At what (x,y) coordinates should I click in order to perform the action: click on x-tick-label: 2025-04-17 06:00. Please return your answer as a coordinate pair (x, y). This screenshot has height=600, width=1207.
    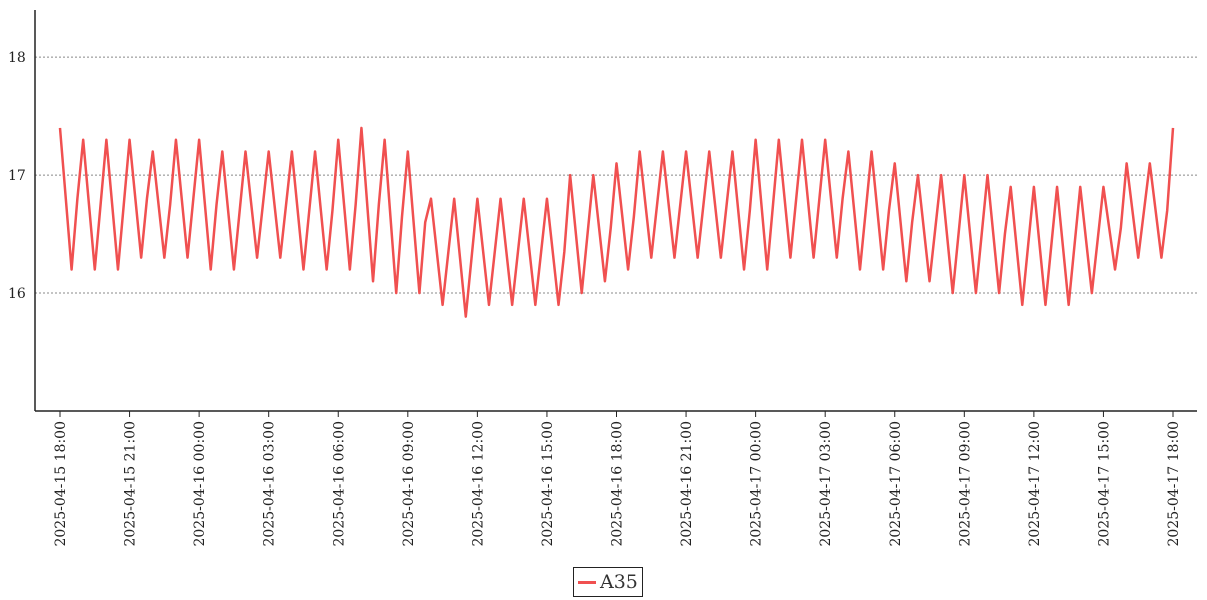
    Looking at the image, I should click on (896, 484).